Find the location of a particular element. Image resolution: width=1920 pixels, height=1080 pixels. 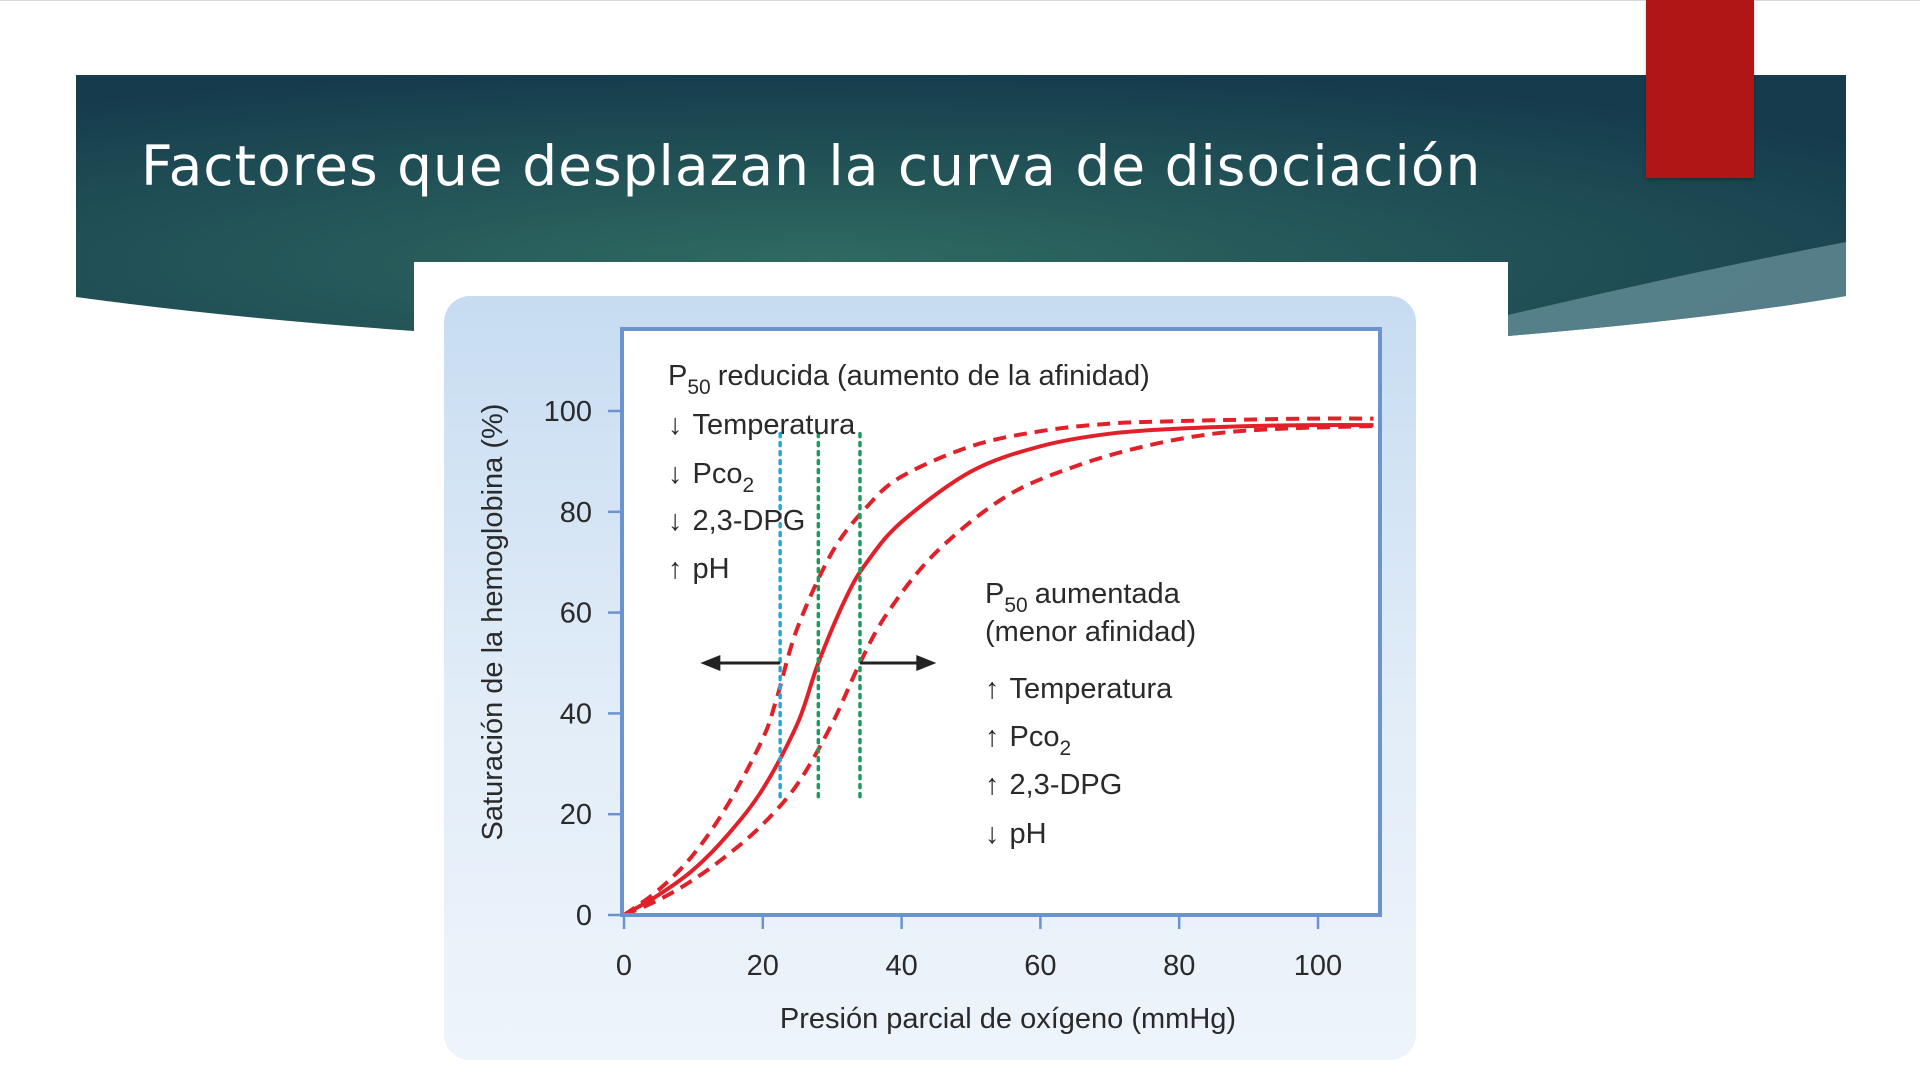

annotation-left-item-arrow: ↑ is located at coordinates (675, 569).